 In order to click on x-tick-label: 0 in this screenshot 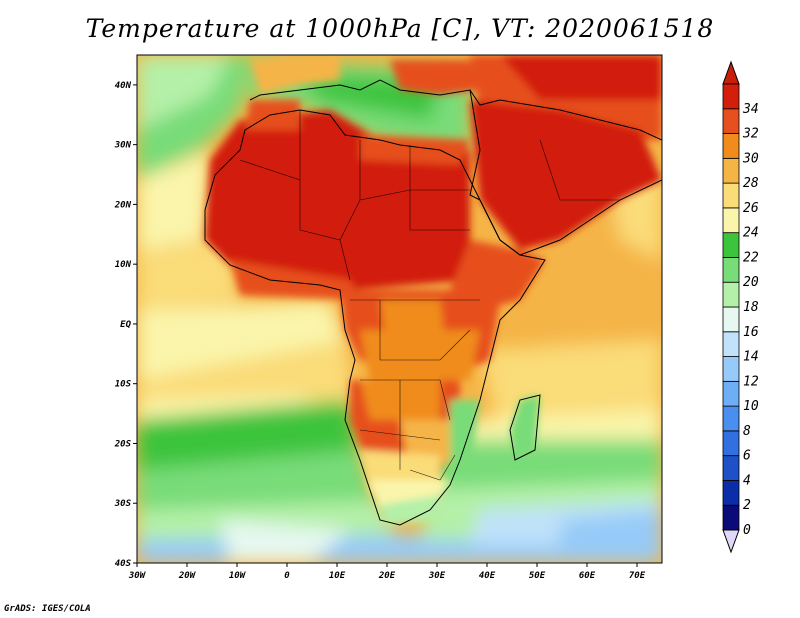, I will do `click(287, 576)`.